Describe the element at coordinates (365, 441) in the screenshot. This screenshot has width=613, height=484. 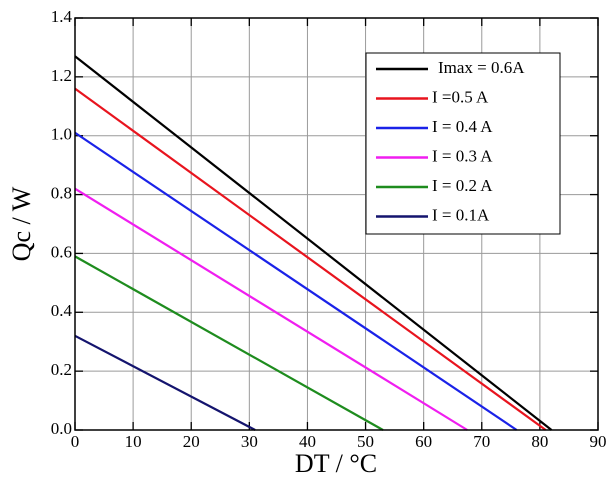
I see `x-tick-label: 50` at that location.